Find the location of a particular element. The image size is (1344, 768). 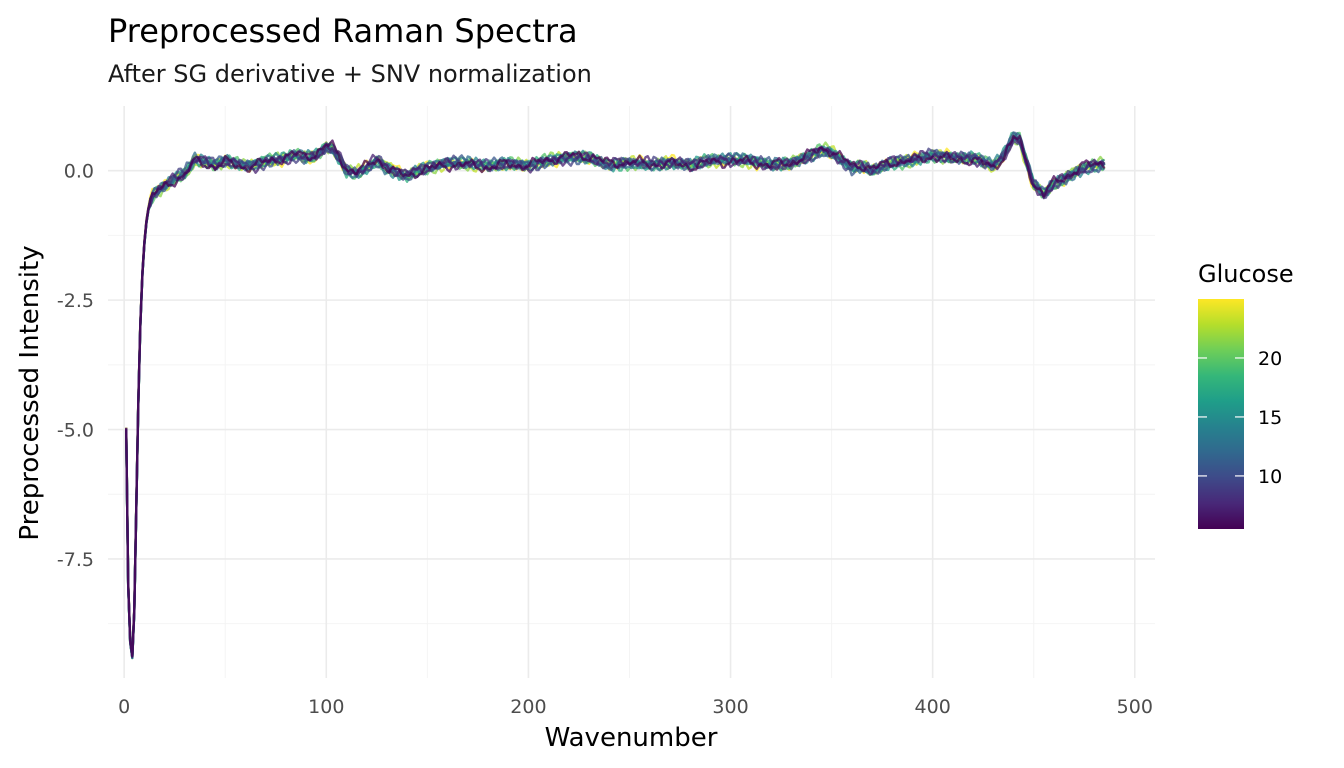

chart-title: Preprocessed Raman Spectra is located at coordinates (343, 31).